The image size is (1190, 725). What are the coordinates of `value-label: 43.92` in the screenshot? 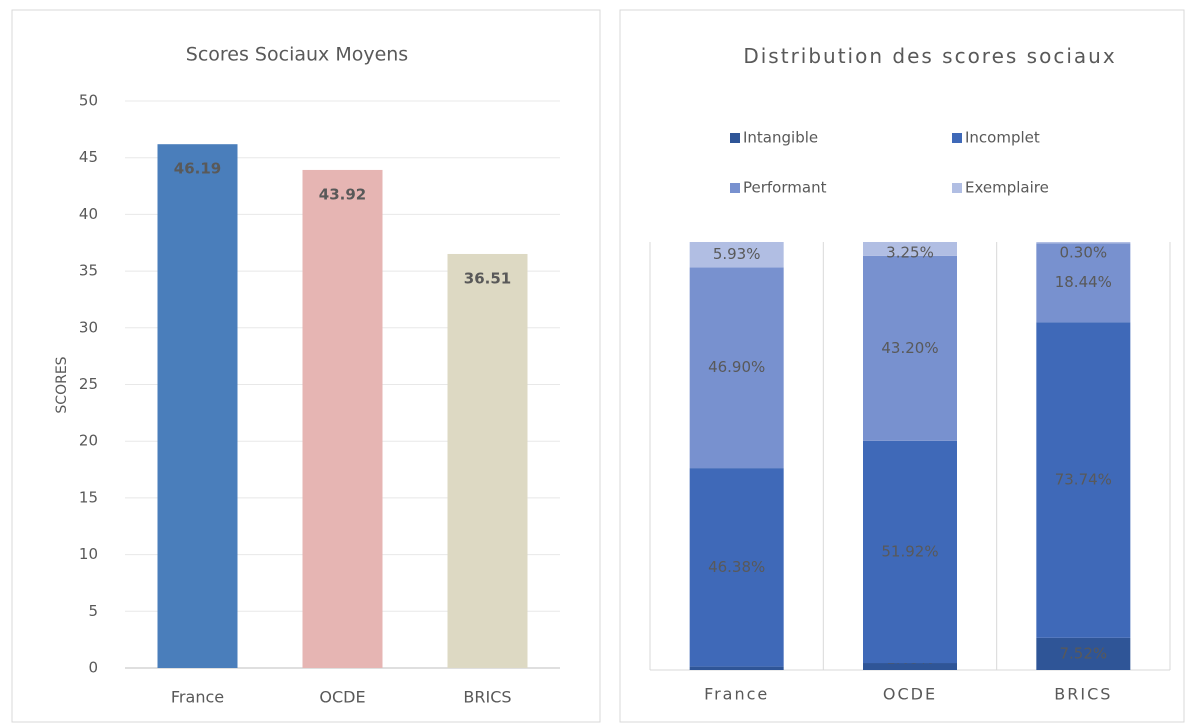 It's located at (342, 194).